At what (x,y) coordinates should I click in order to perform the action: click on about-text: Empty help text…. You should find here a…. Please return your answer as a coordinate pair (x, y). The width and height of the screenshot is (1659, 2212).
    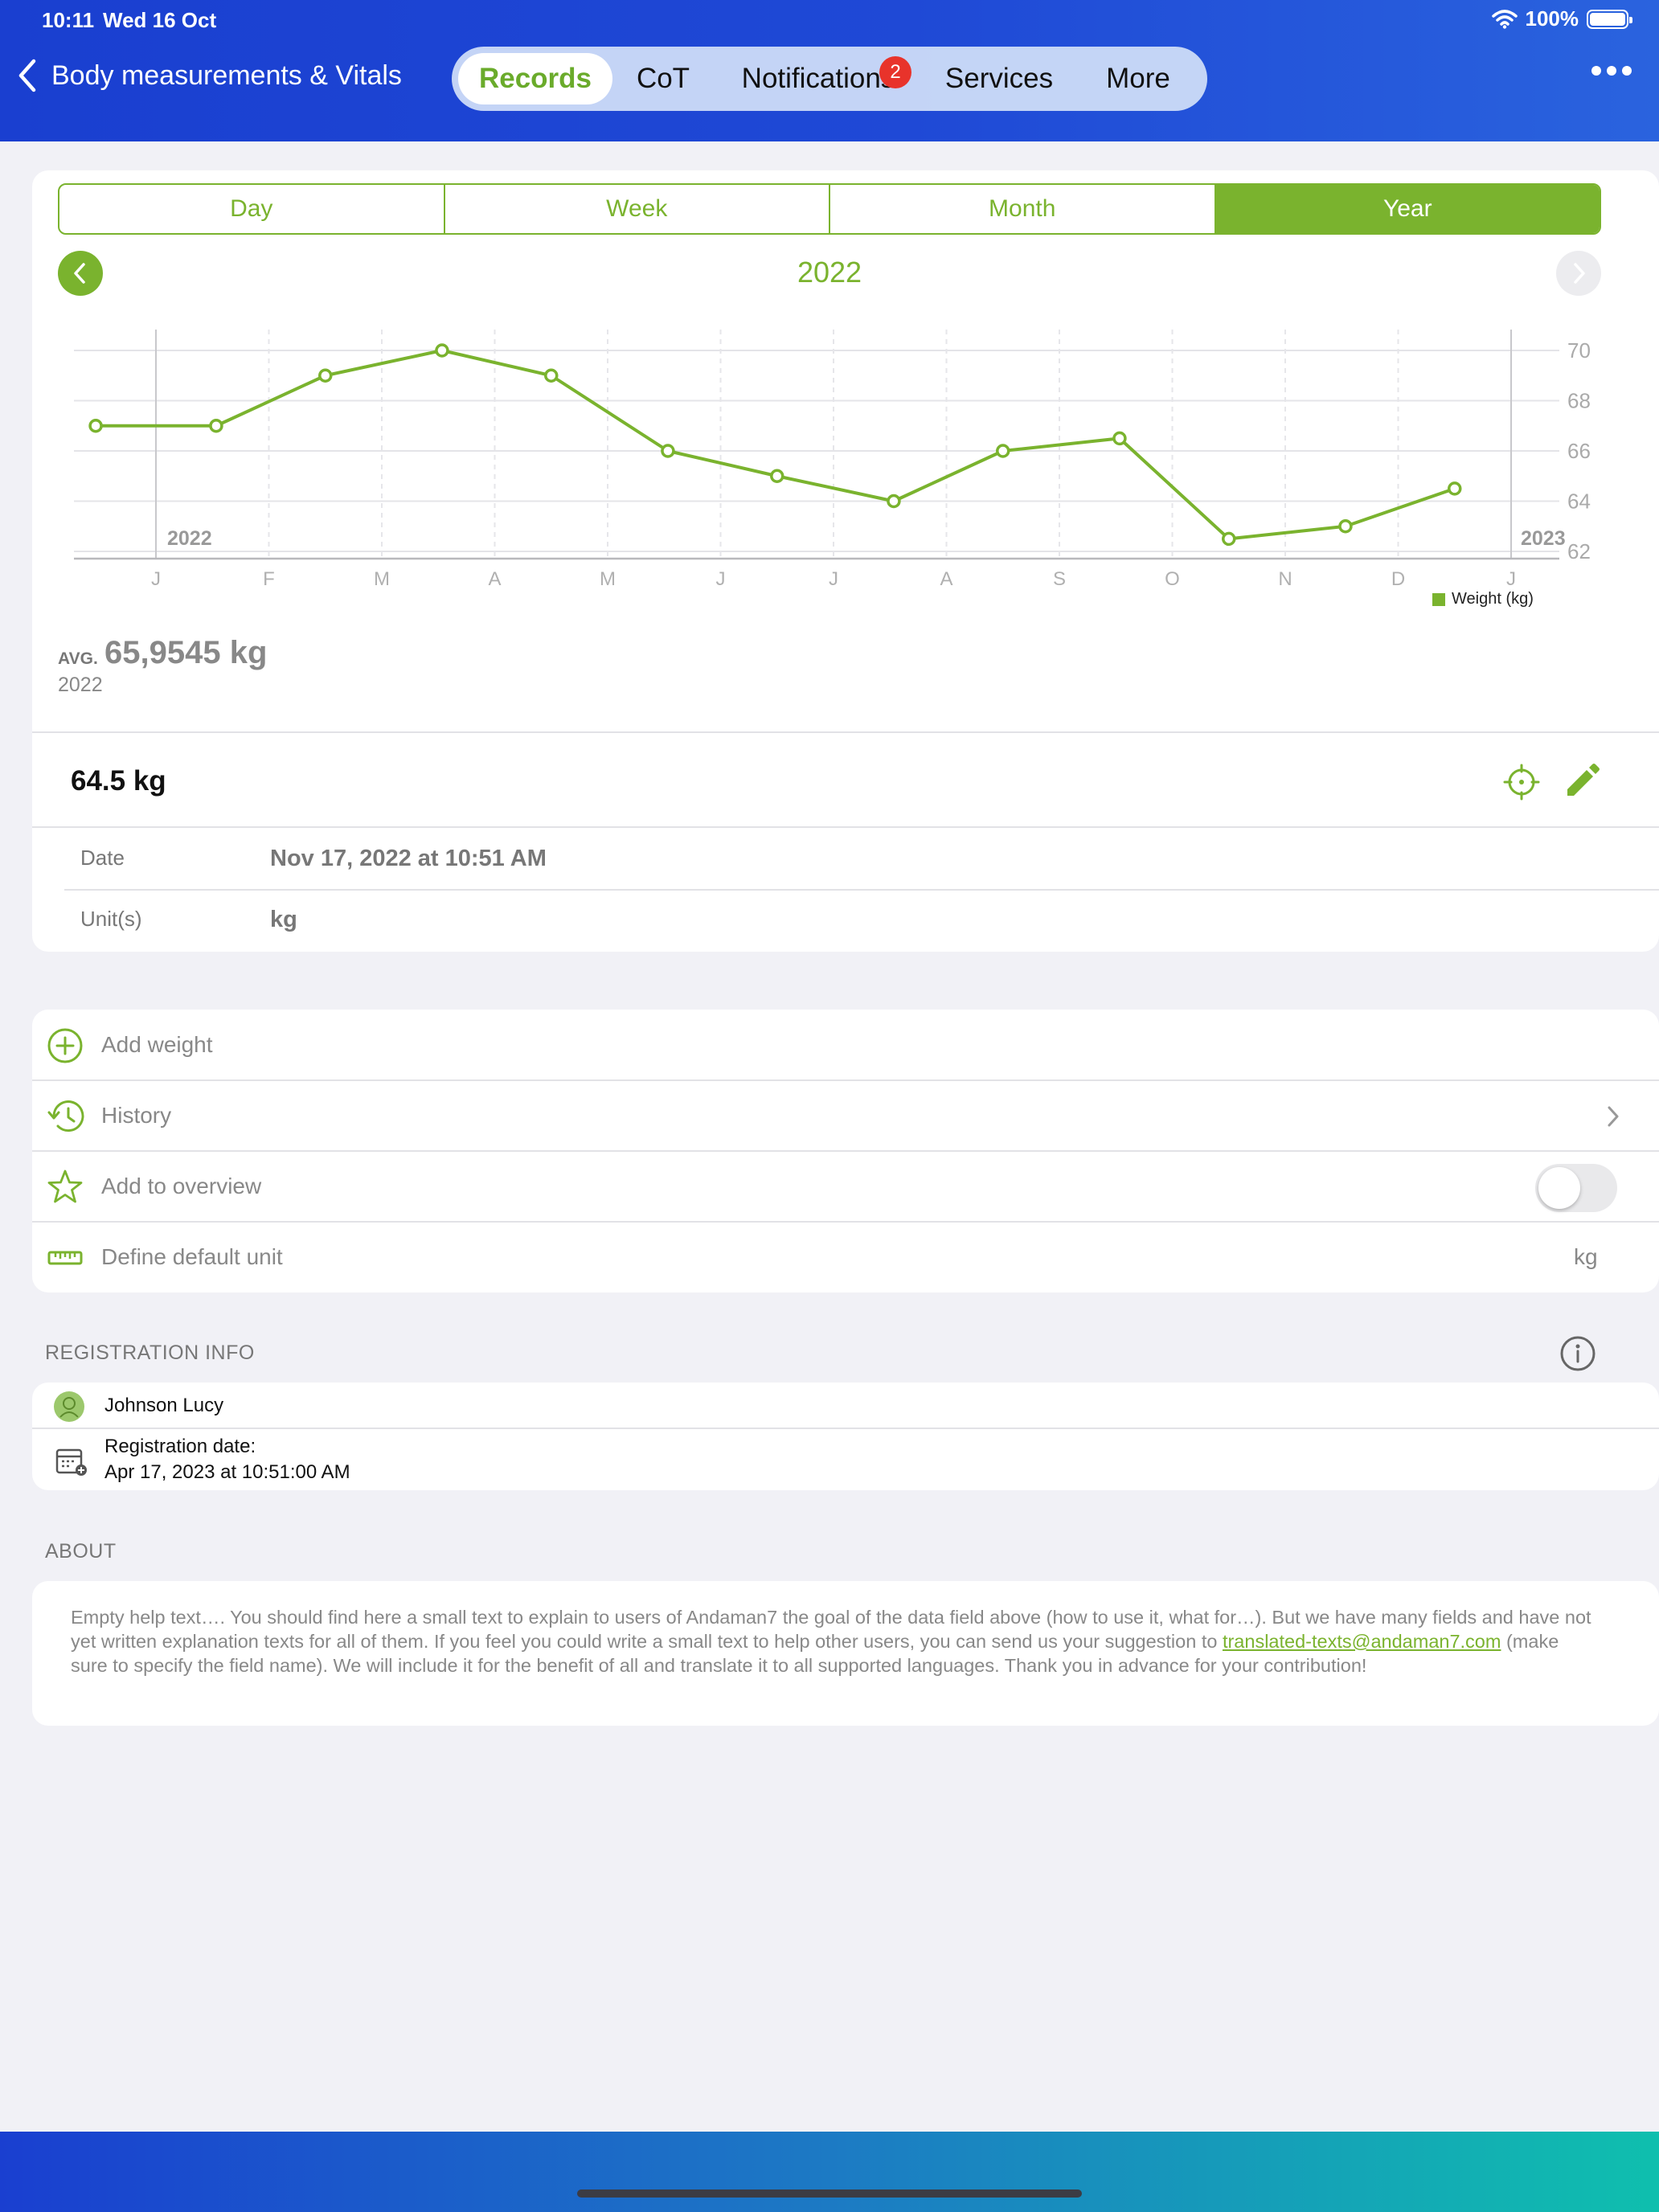
    Looking at the image, I should click on (831, 1641).